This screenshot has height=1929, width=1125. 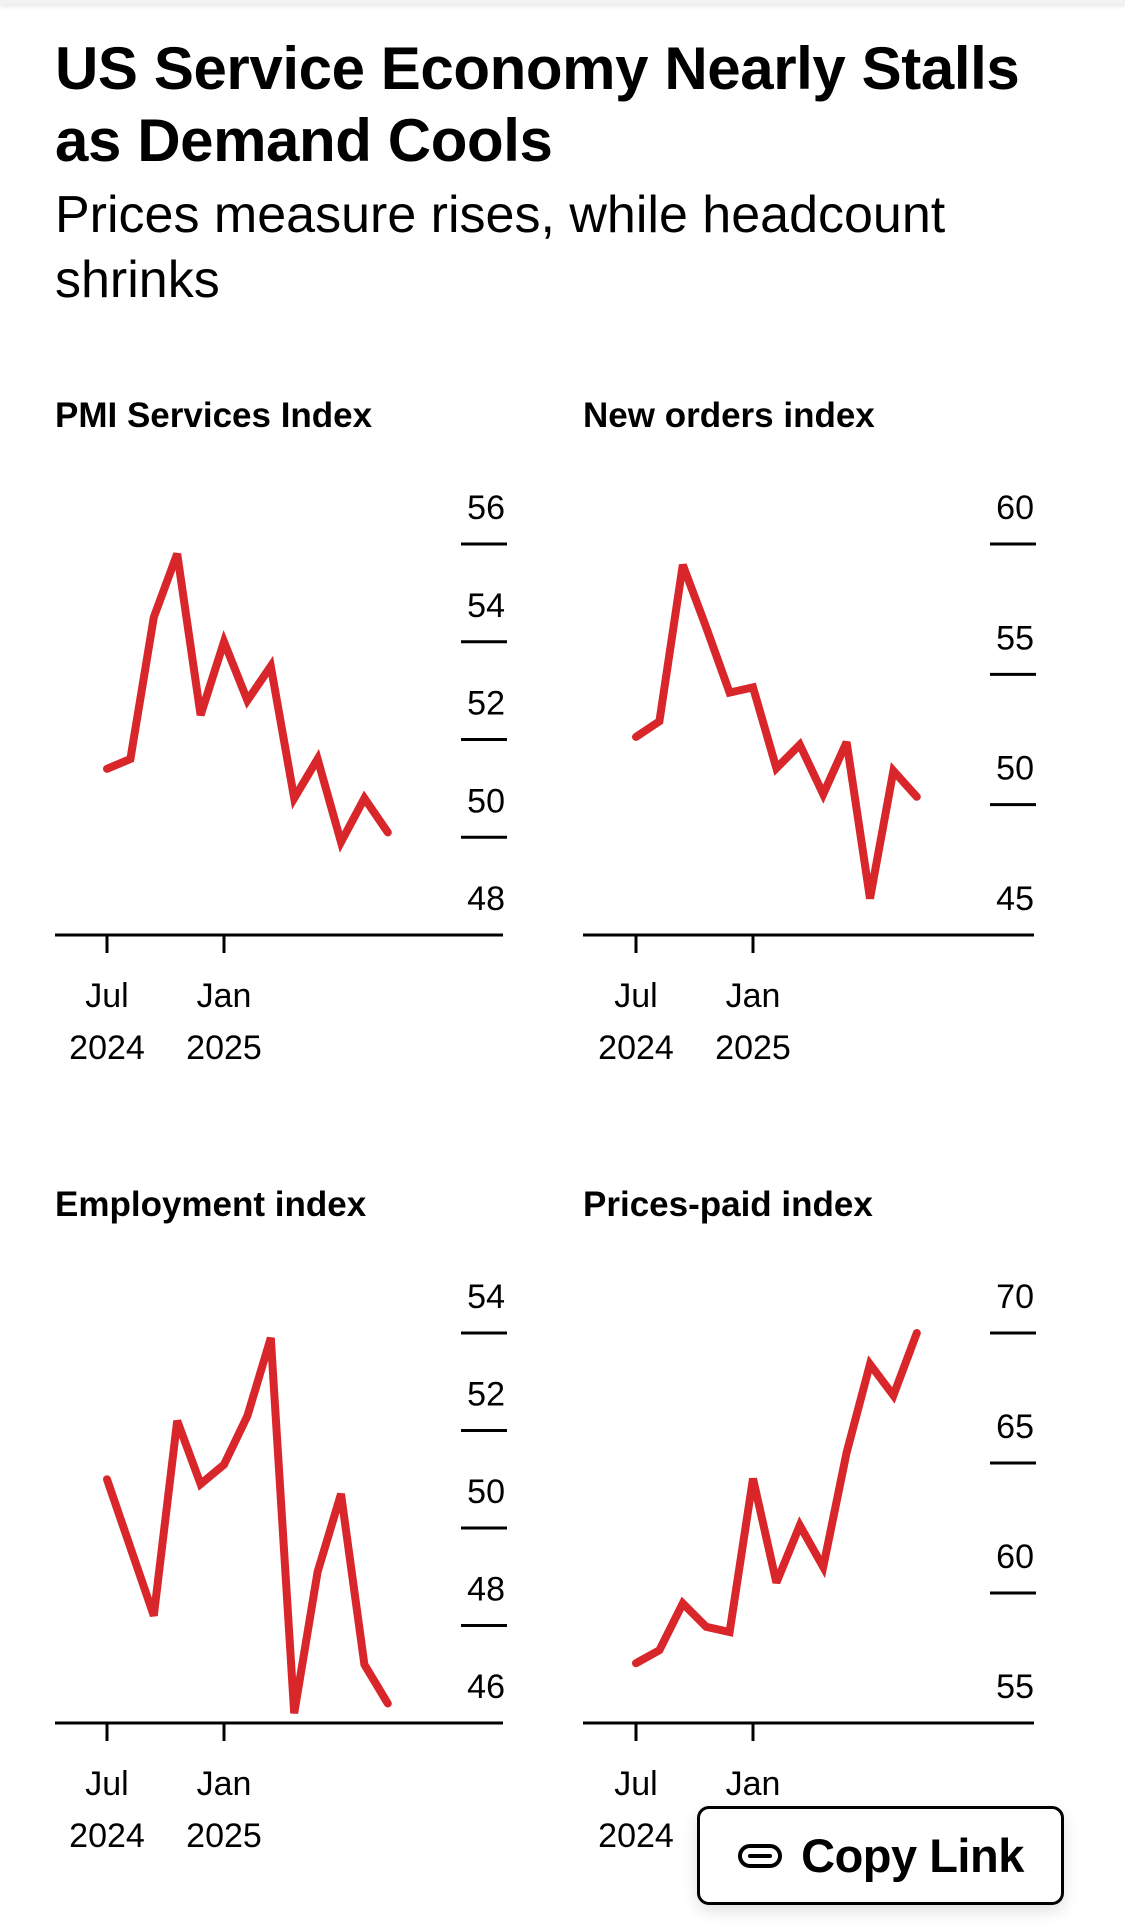 I want to click on copy-link-label: Copy Link, so click(x=912, y=1855).